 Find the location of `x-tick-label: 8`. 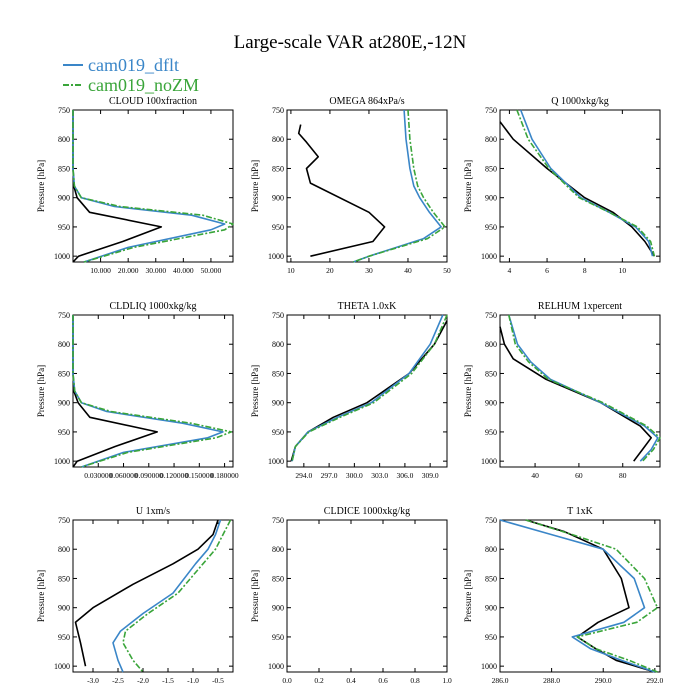

x-tick-label: 8 is located at coordinates (585, 270).